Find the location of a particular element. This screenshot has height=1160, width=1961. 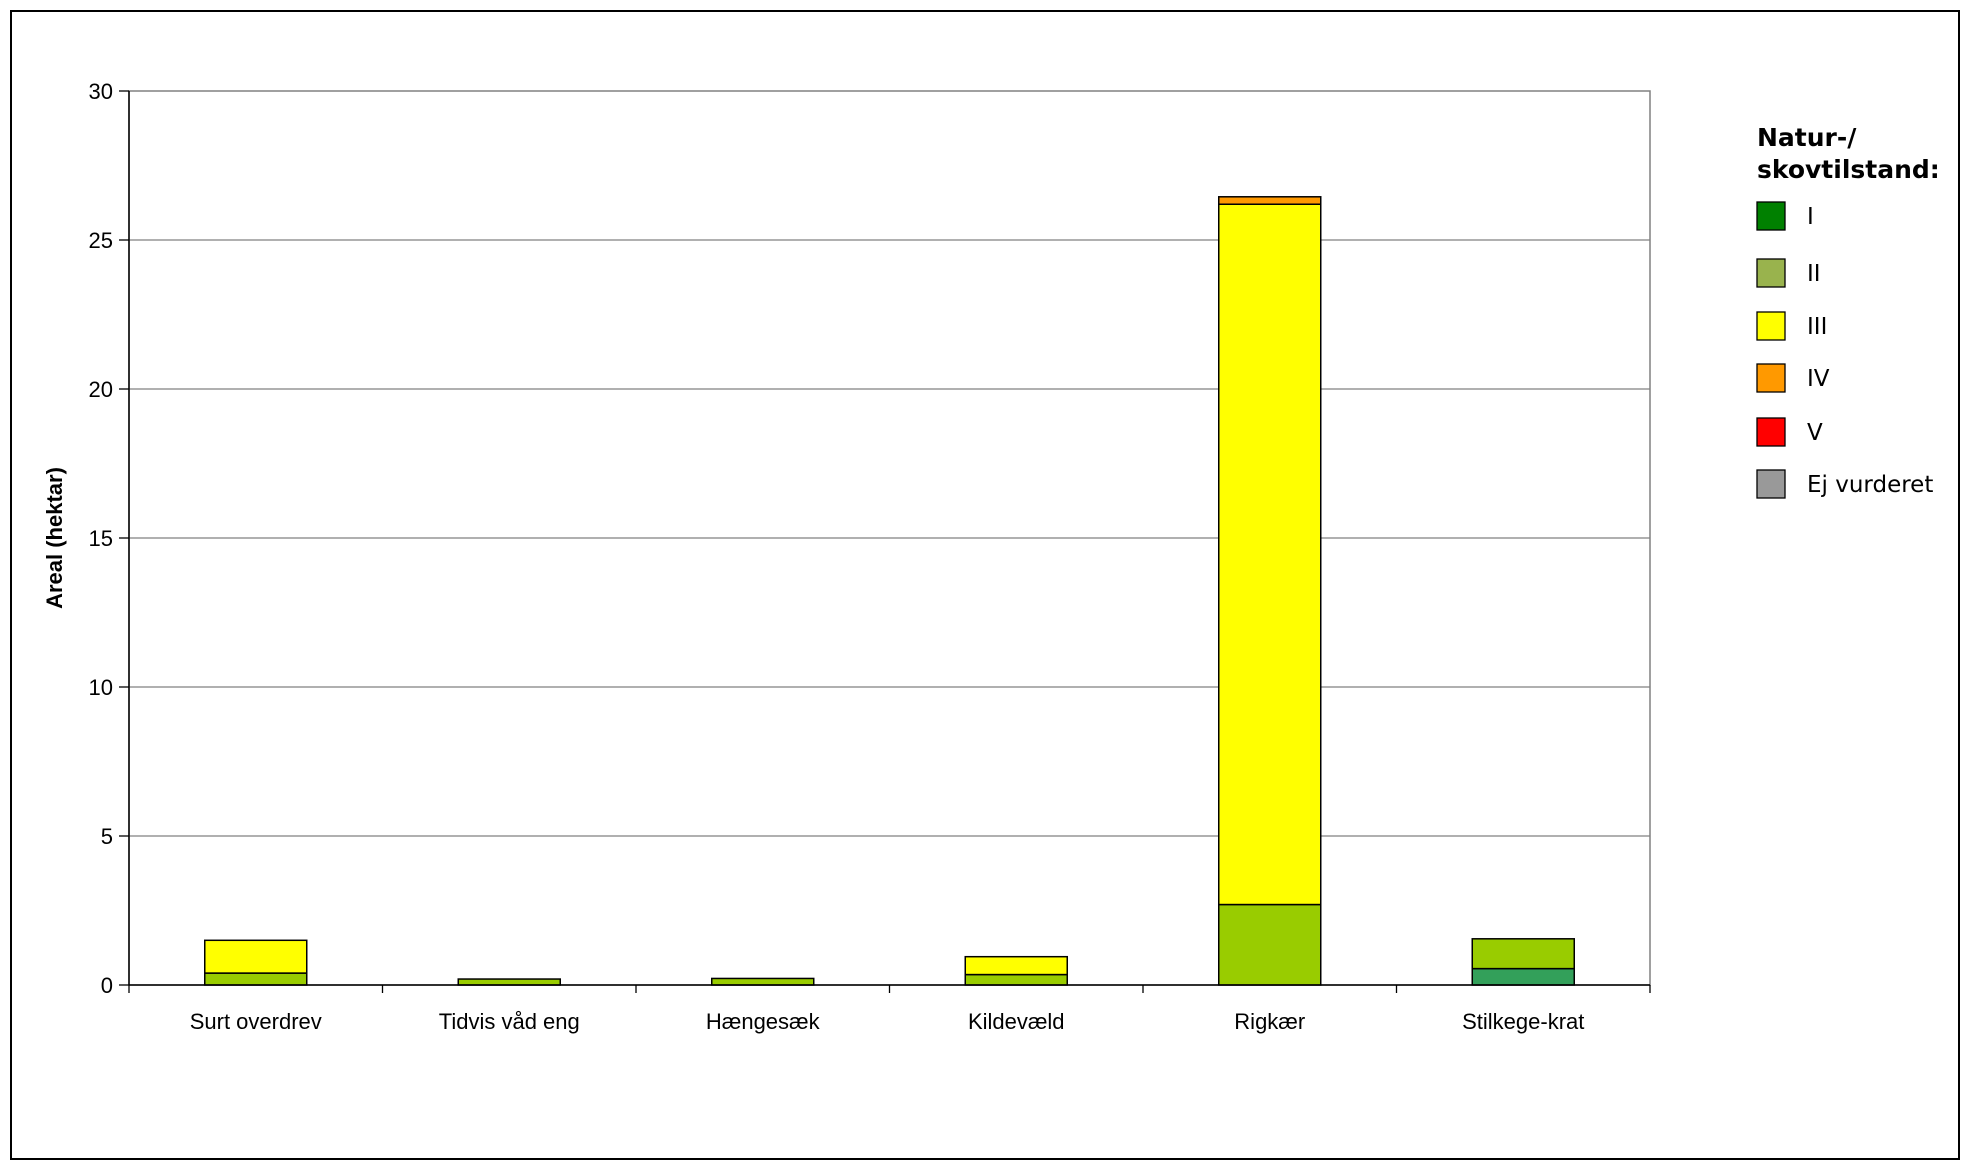

x-tick-label: Tidvis våd eng is located at coordinates (509, 1021).